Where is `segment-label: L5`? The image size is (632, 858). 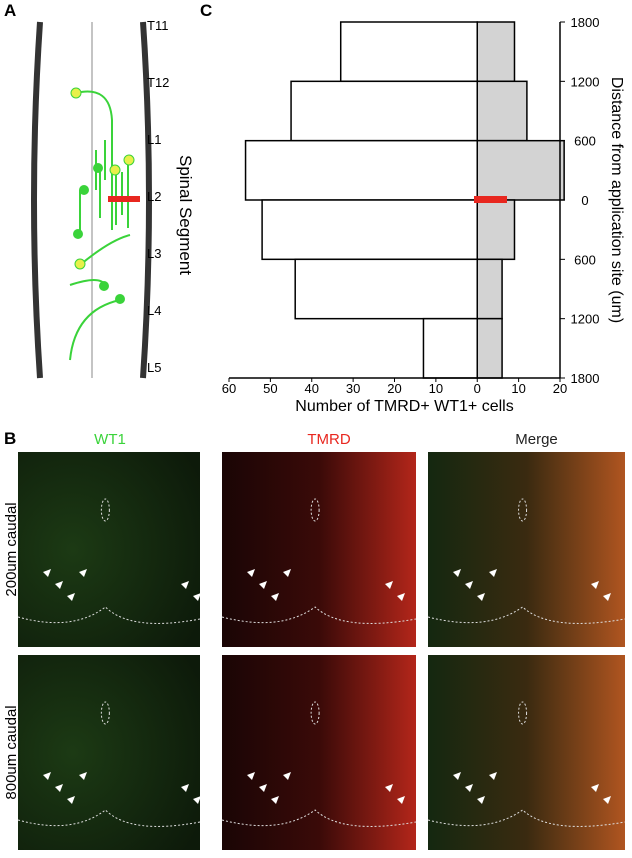
segment-label: L5 is located at coordinates (154, 367).